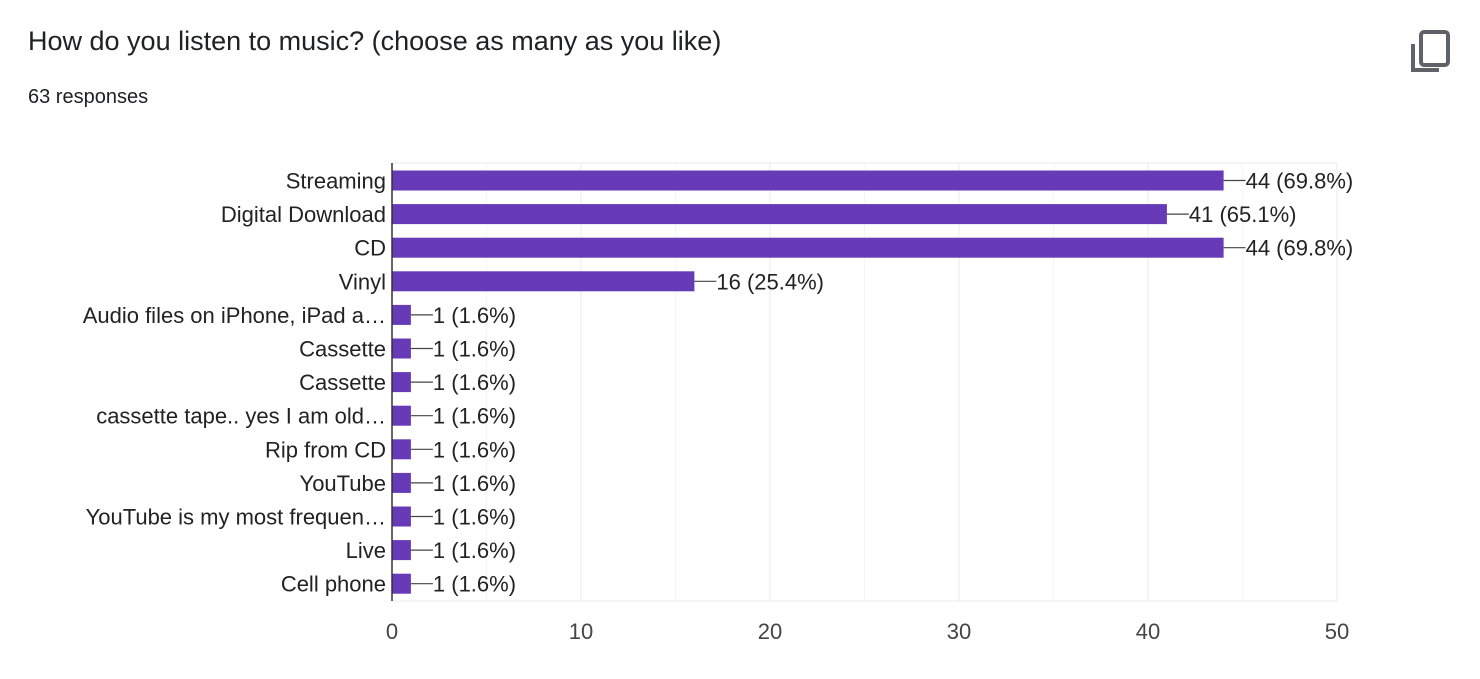  I want to click on copy-icon, so click(1430, 51).